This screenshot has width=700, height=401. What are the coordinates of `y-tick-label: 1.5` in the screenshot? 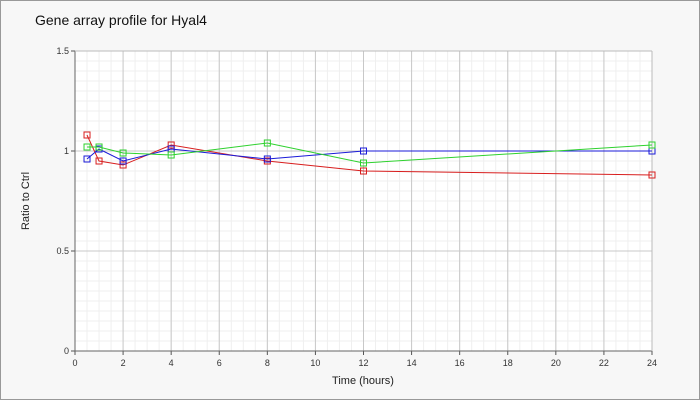 It's located at (62, 51).